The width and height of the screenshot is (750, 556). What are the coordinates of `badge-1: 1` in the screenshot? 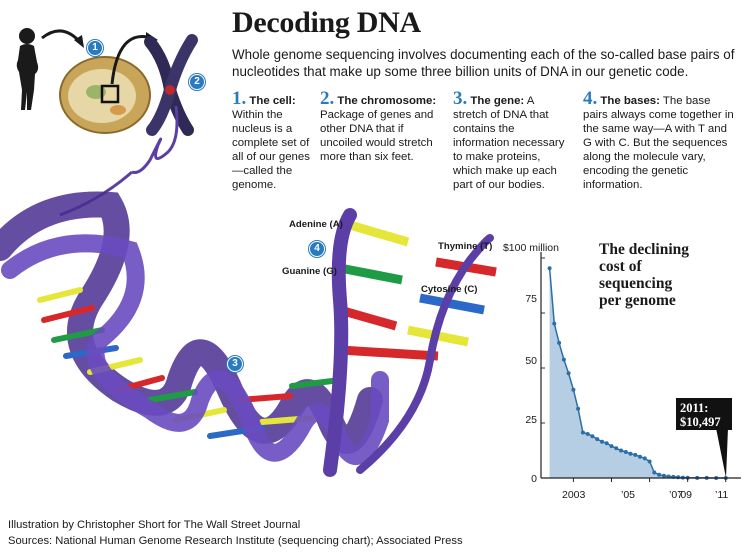 It's located at (95, 48).